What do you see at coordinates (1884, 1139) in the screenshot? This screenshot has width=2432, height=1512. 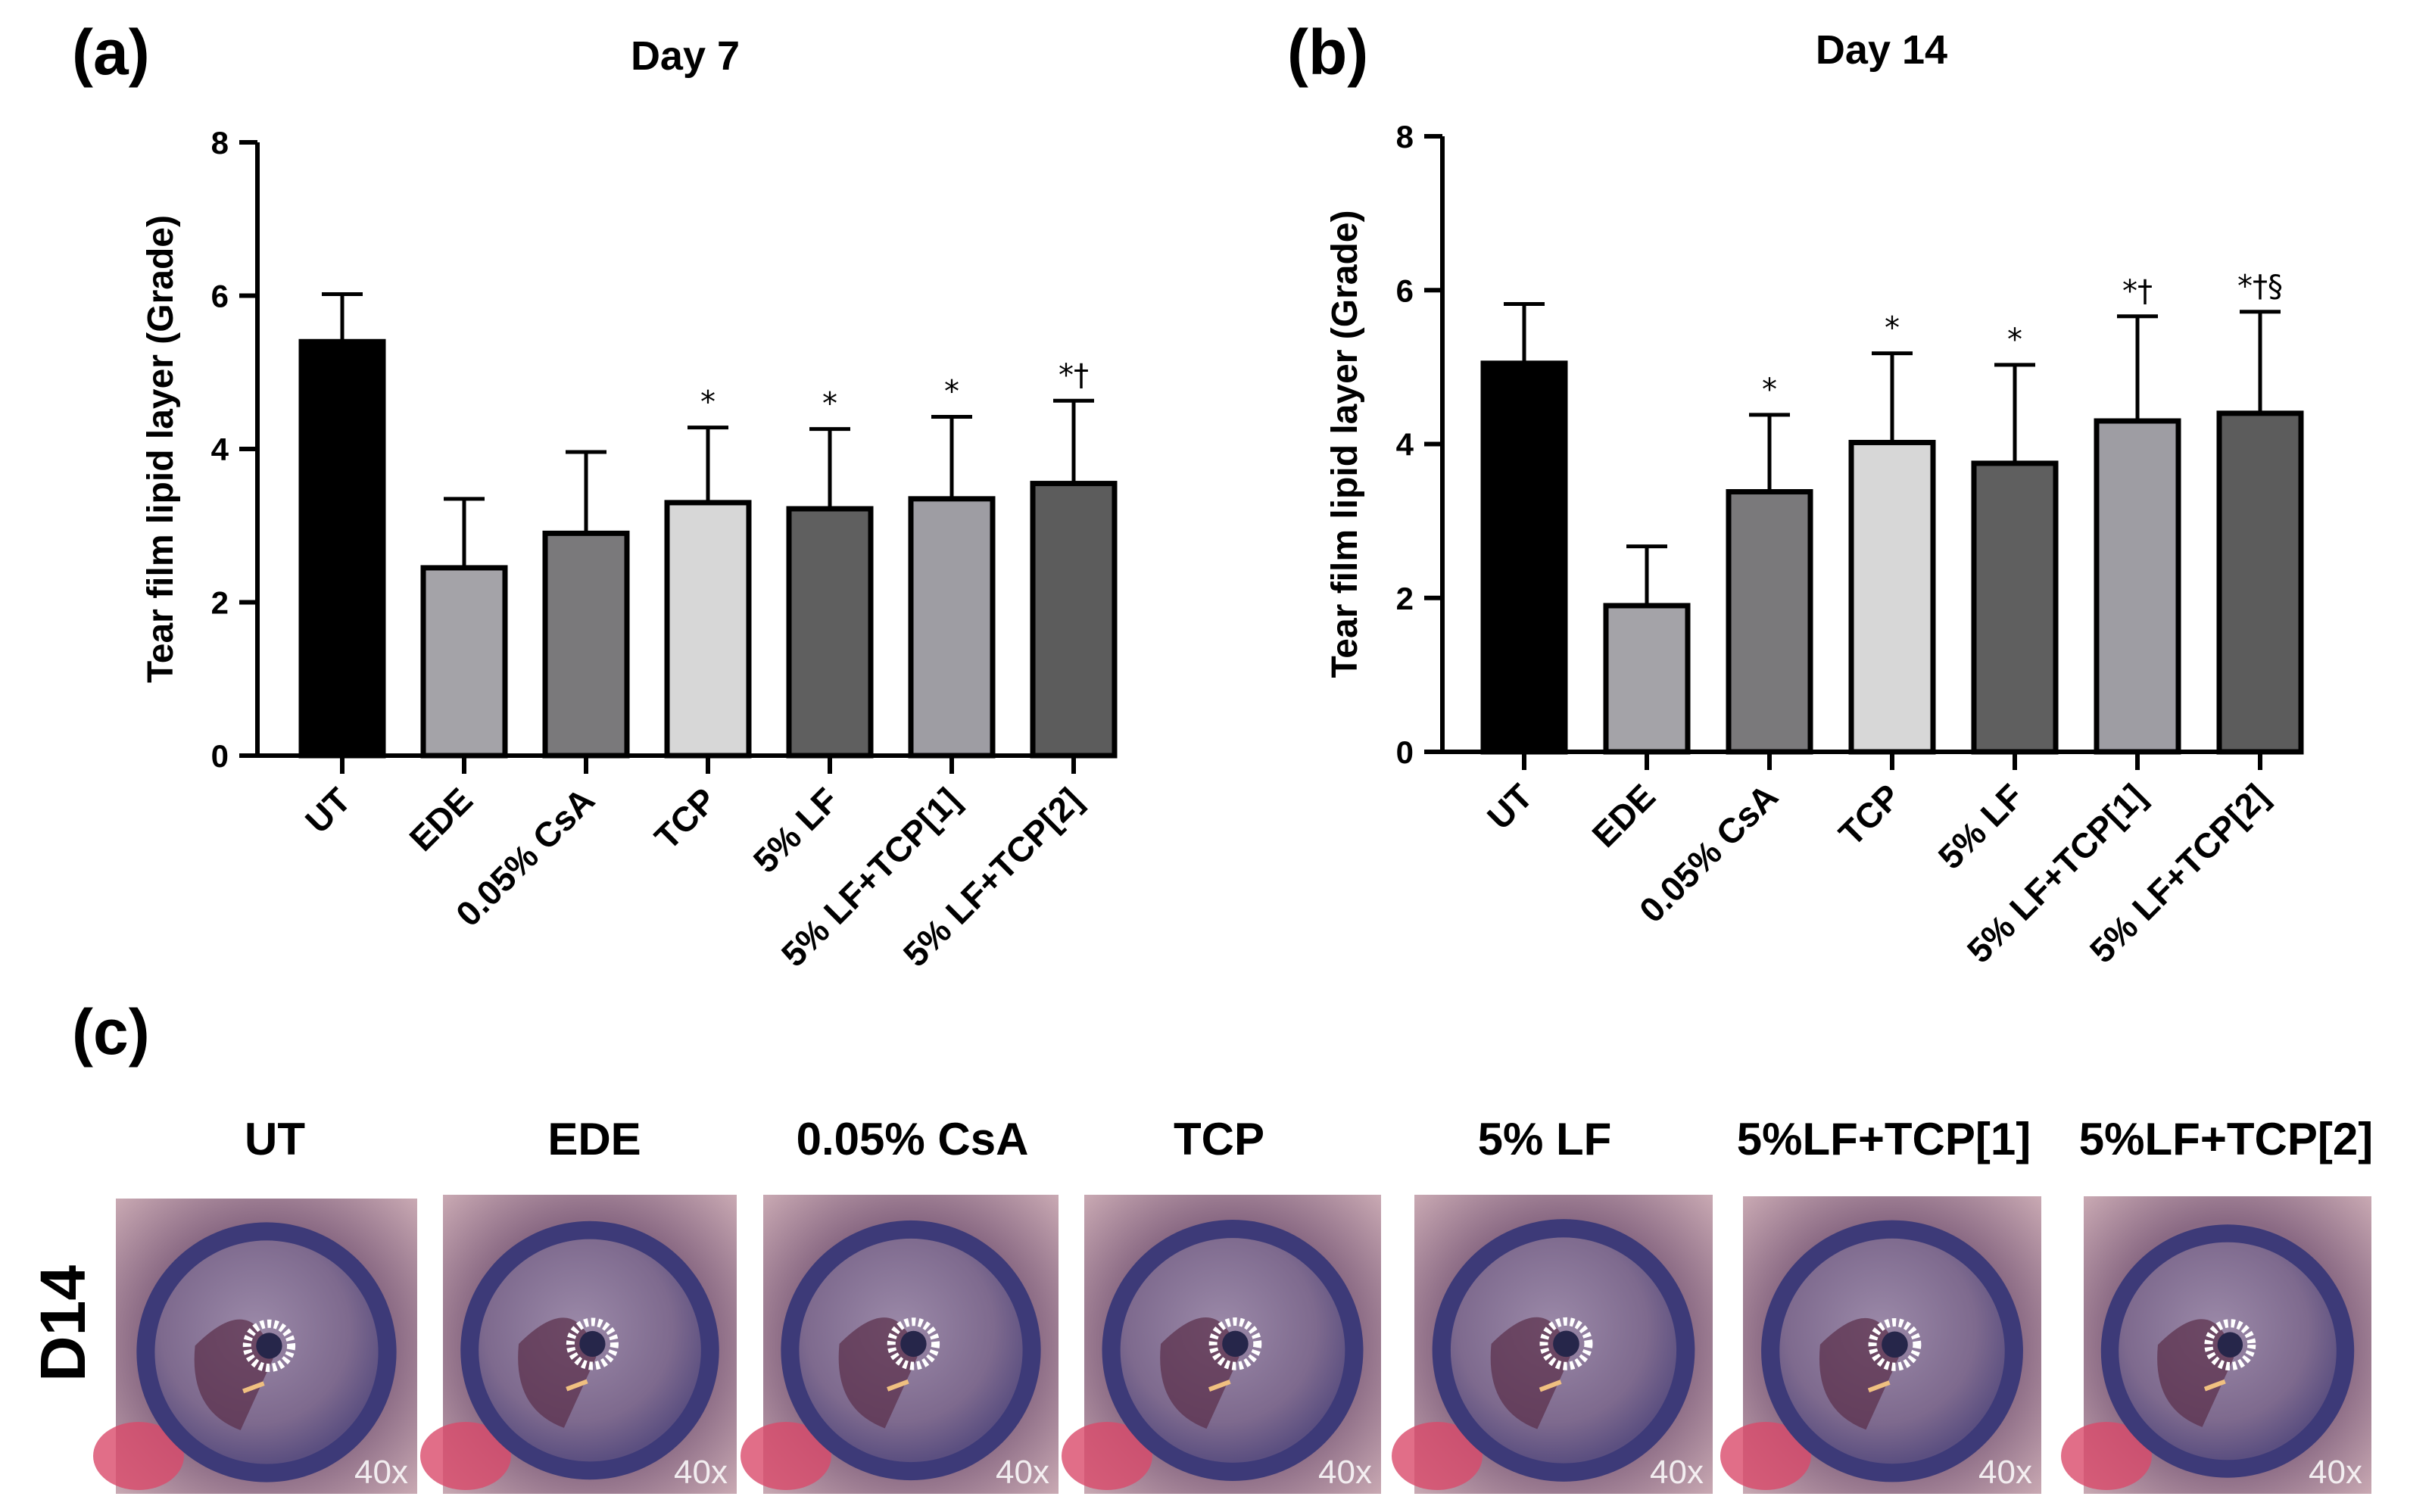 I see `photo-title: 5%LF+TCP[1]` at bounding box center [1884, 1139].